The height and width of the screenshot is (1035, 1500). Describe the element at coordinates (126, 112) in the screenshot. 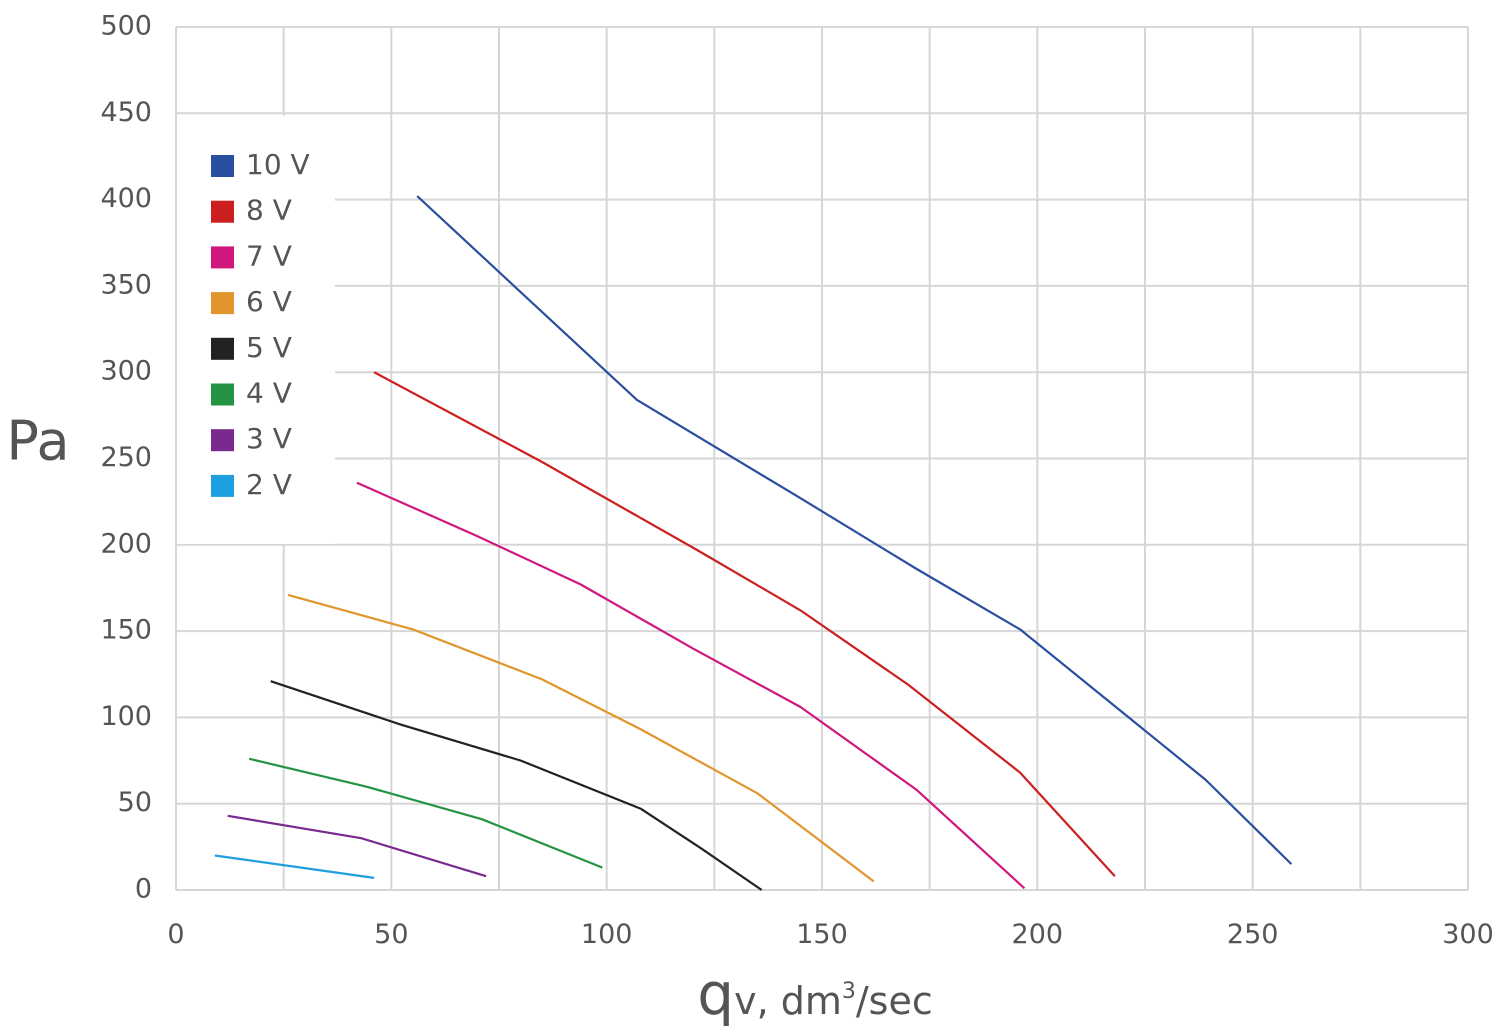

I see `y-tick-label: 450` at that location.